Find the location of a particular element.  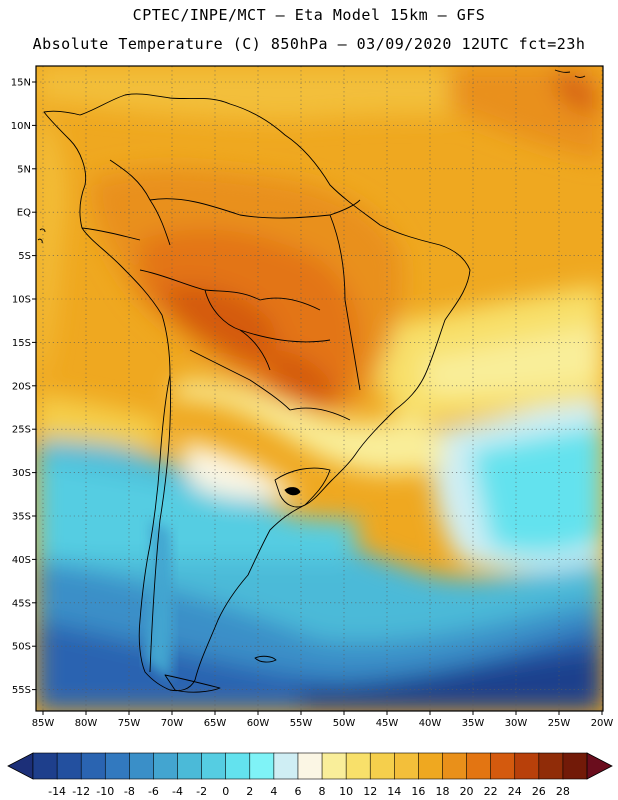

title-line-1: CPTEC/INPE/MCT – Eta Model 15km – GFS is located at coordinates (309, 15).